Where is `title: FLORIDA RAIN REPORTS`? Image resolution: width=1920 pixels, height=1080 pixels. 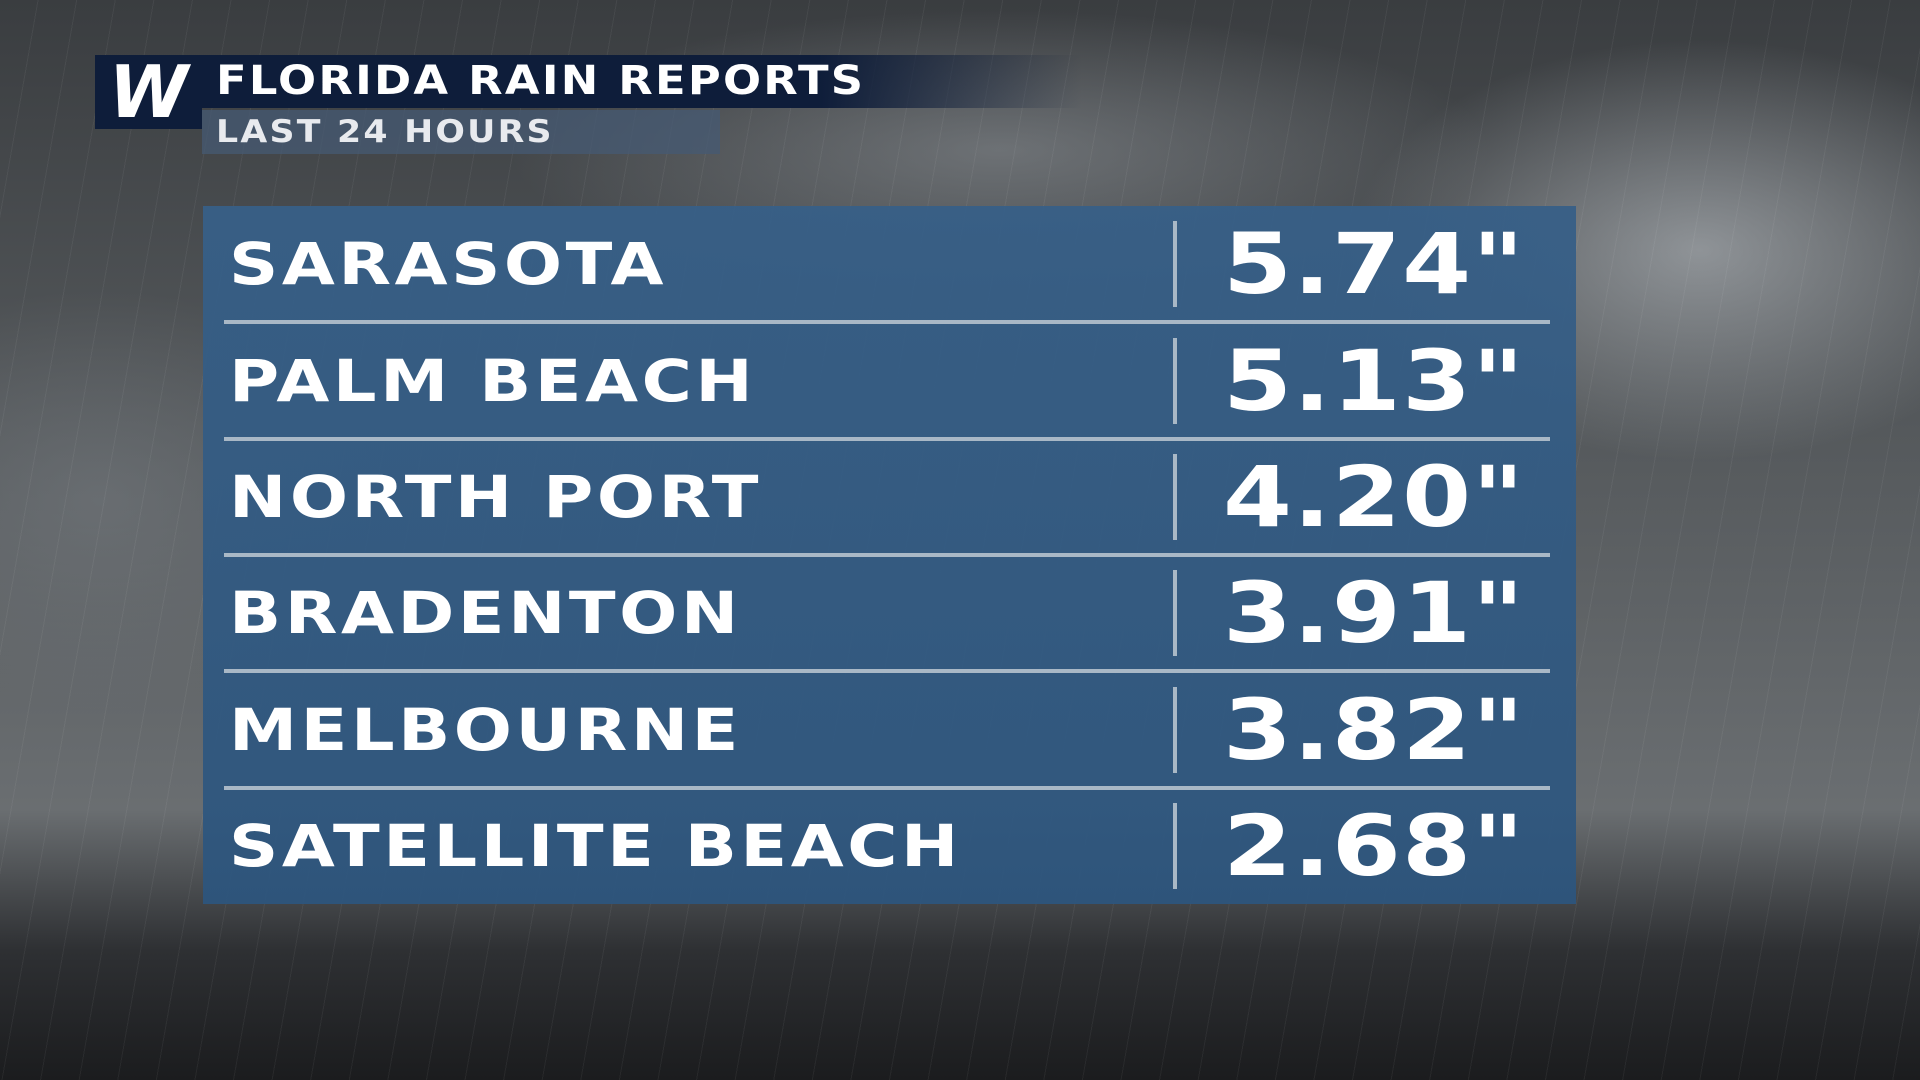 title: FLORIDA RAIN REPORTS is located at coordinates (541, 81).